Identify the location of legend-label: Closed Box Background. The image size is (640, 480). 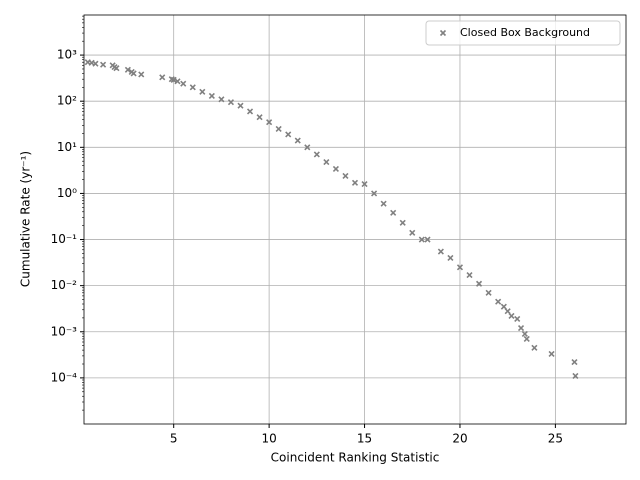
(525, 32).